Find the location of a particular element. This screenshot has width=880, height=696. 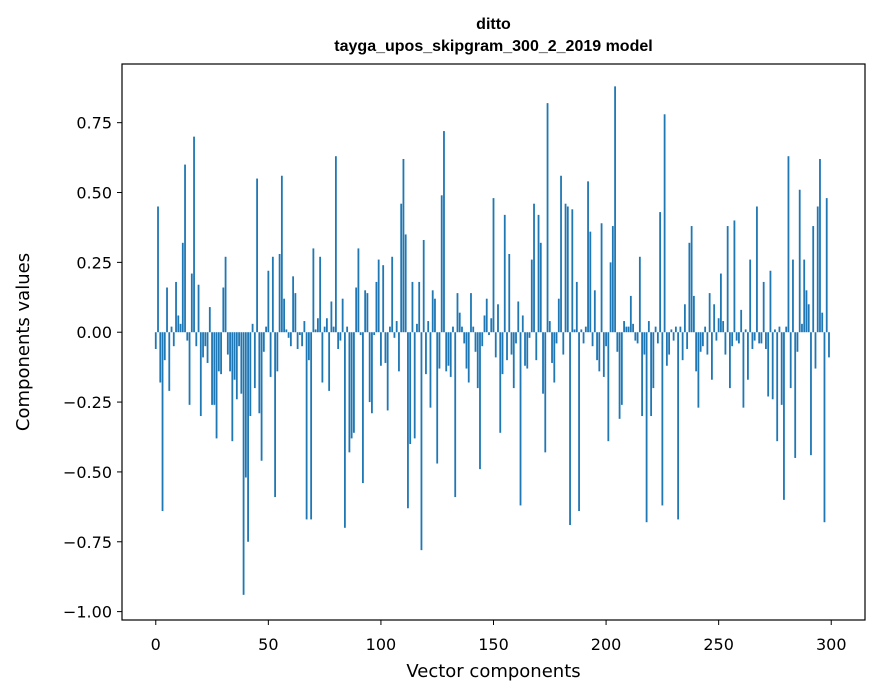

y-tick-label: −1.00 is located at coordinates (87, 612).